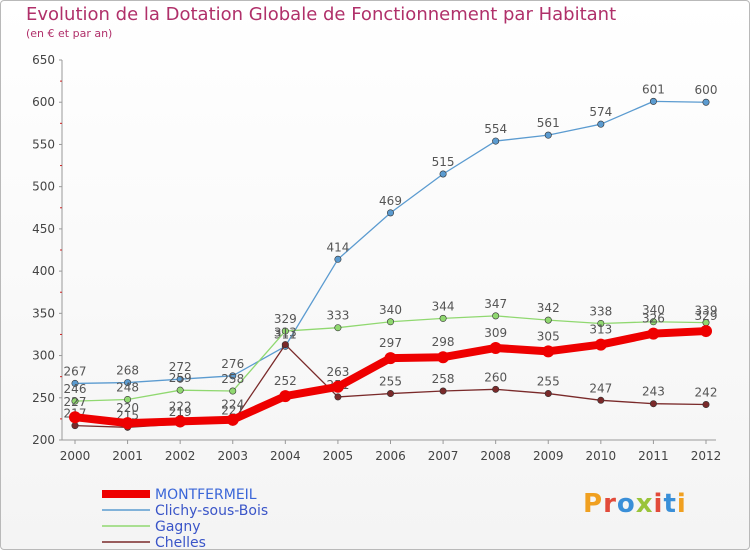  I want to click on y-tick-label: 450, so click(43, 229).